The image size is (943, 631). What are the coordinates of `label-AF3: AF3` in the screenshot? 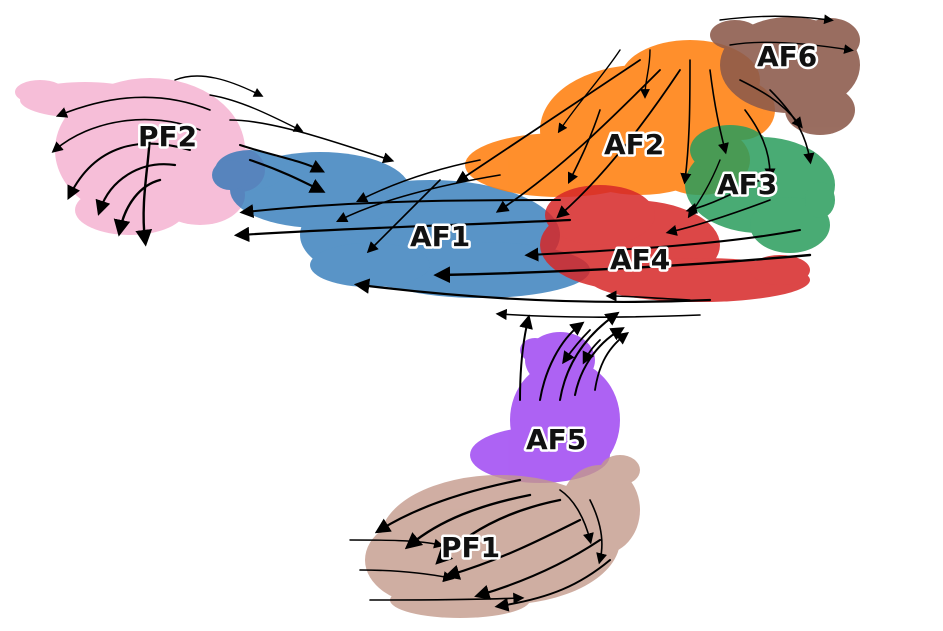 It's located at (747, 184).